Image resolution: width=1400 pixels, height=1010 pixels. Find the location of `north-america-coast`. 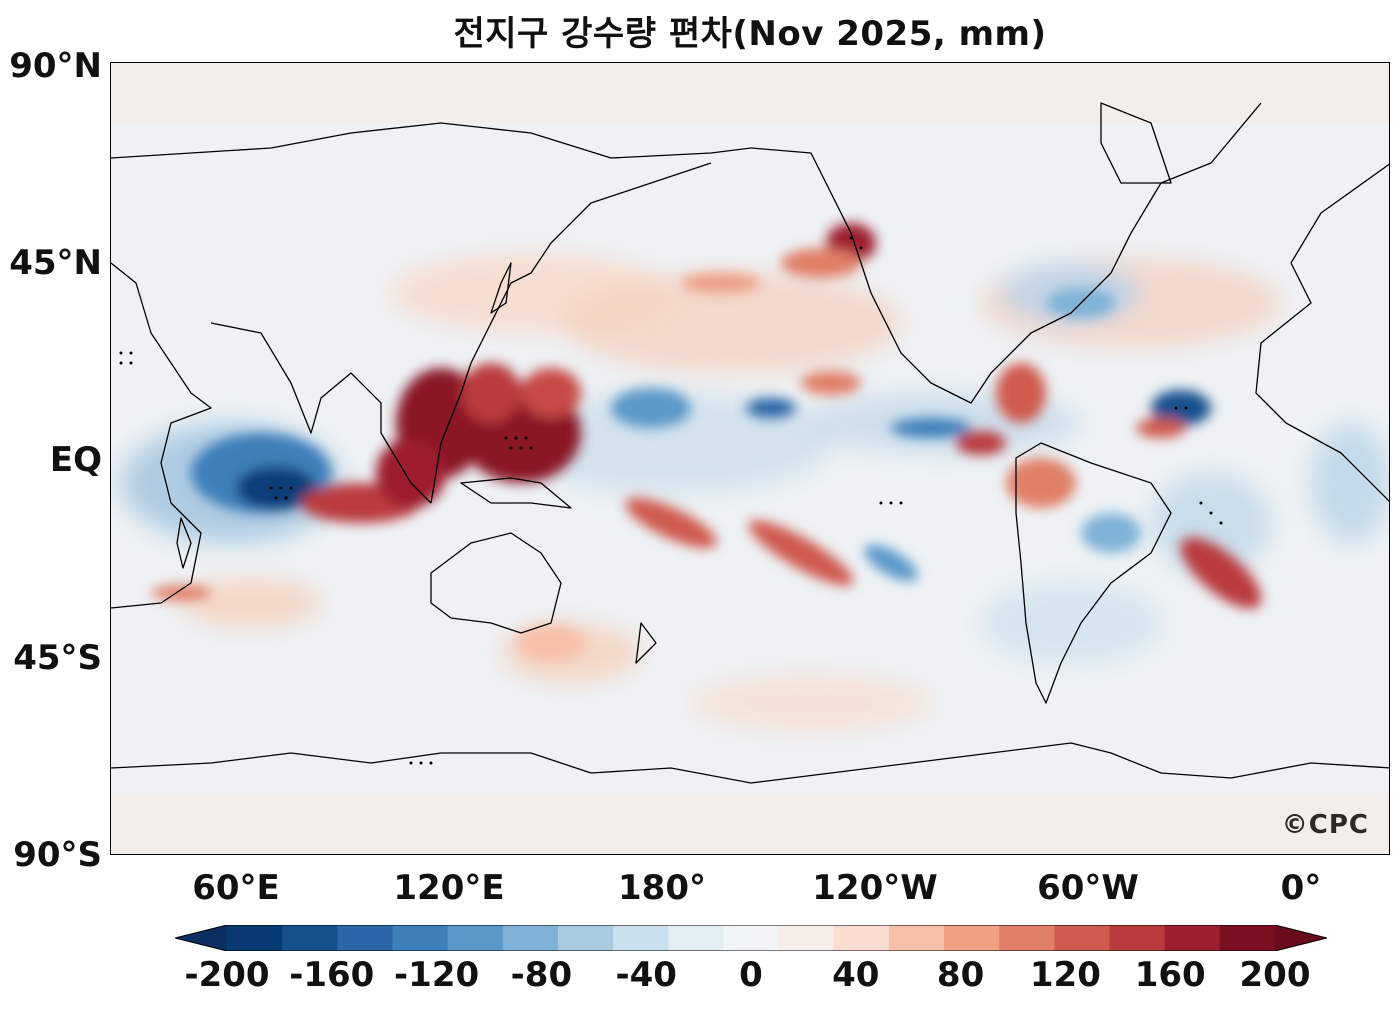

north-america-coast is located at coordinates (1006, 253).